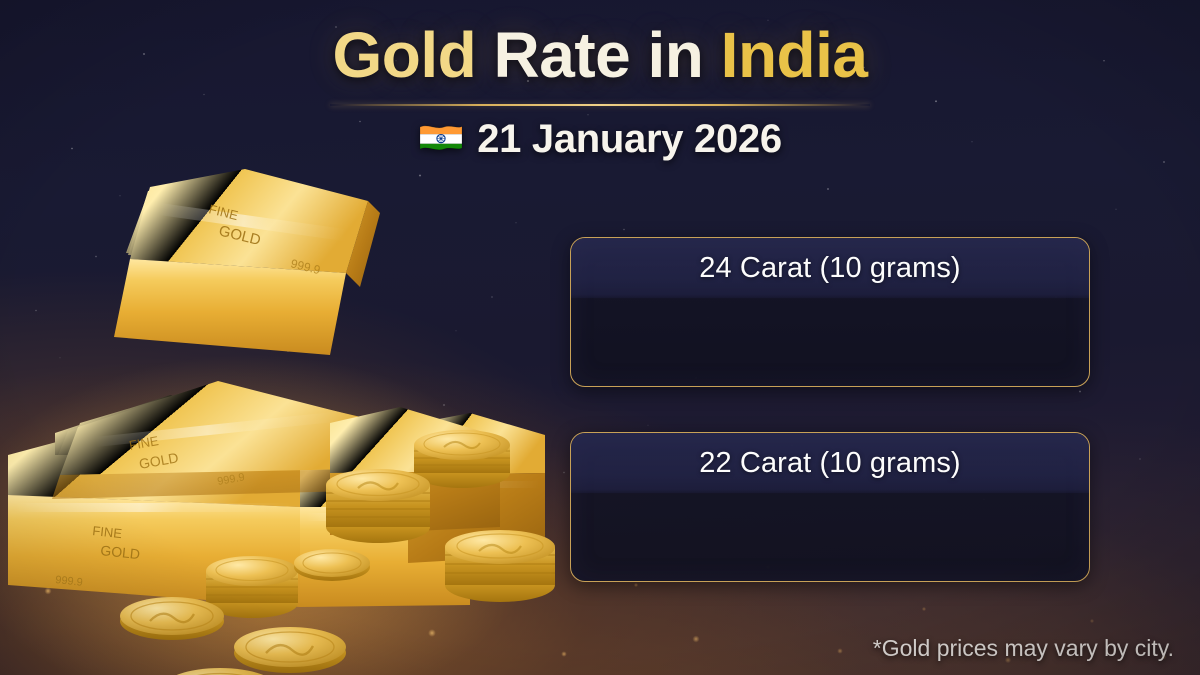  I want to click on rate-card-24-carat: 24 Carat (10 grams), so click(830, 312).